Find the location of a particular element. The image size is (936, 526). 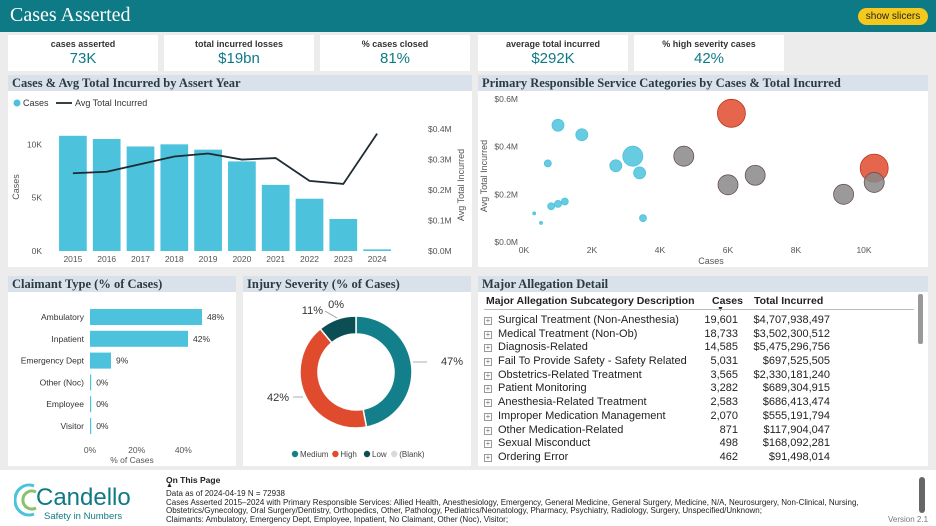

bar-data-label: 48% is located at coordinates (215, 317).